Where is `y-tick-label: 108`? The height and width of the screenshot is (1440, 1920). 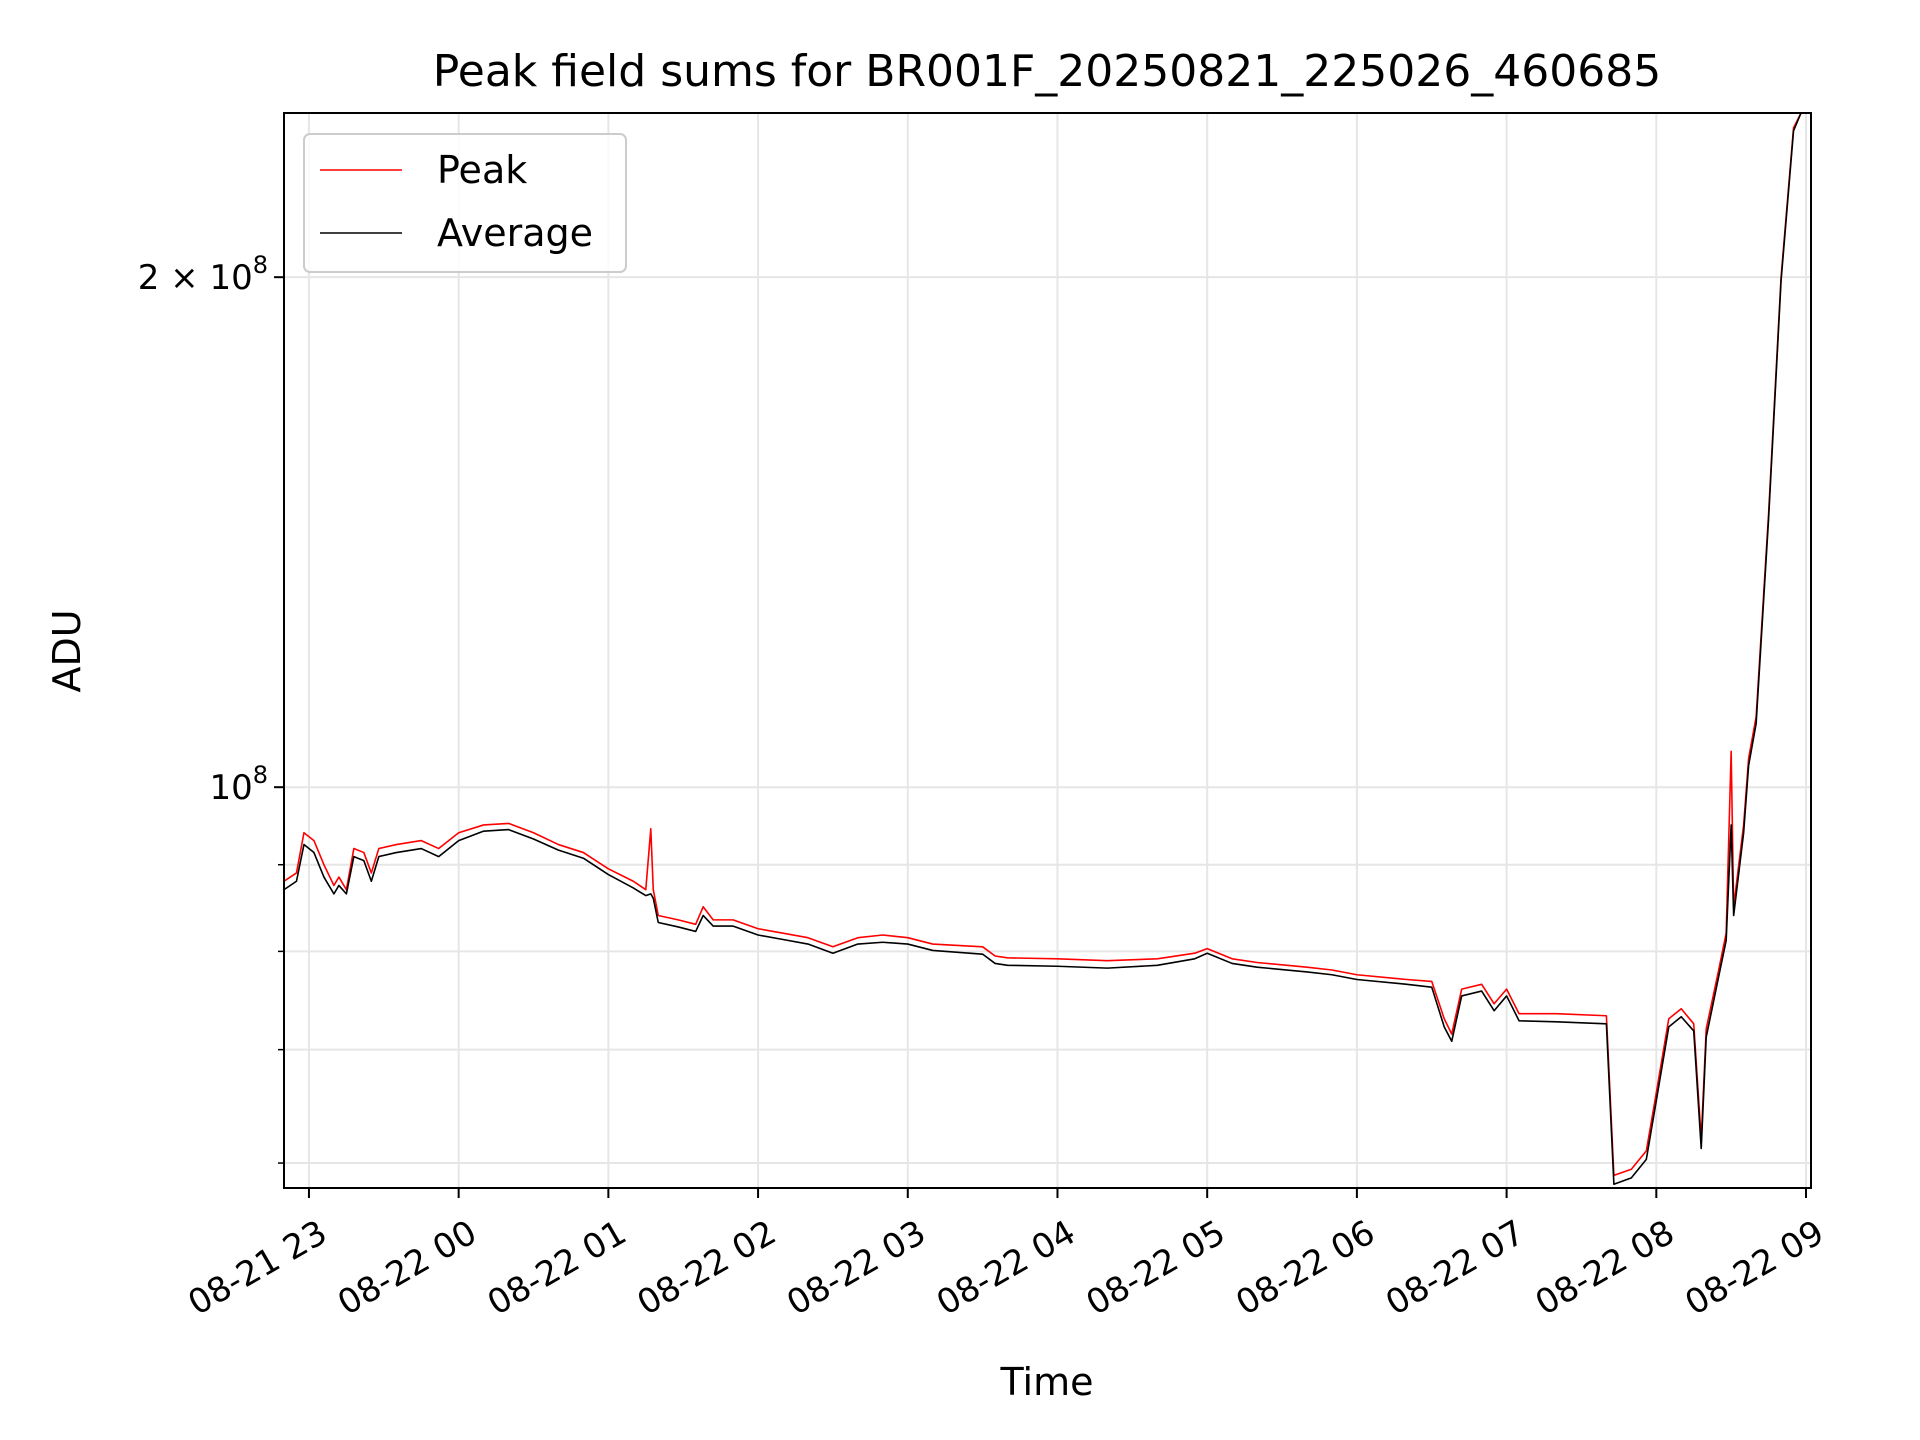
y-tick-label: 108 is located at coordinates (238, 784).